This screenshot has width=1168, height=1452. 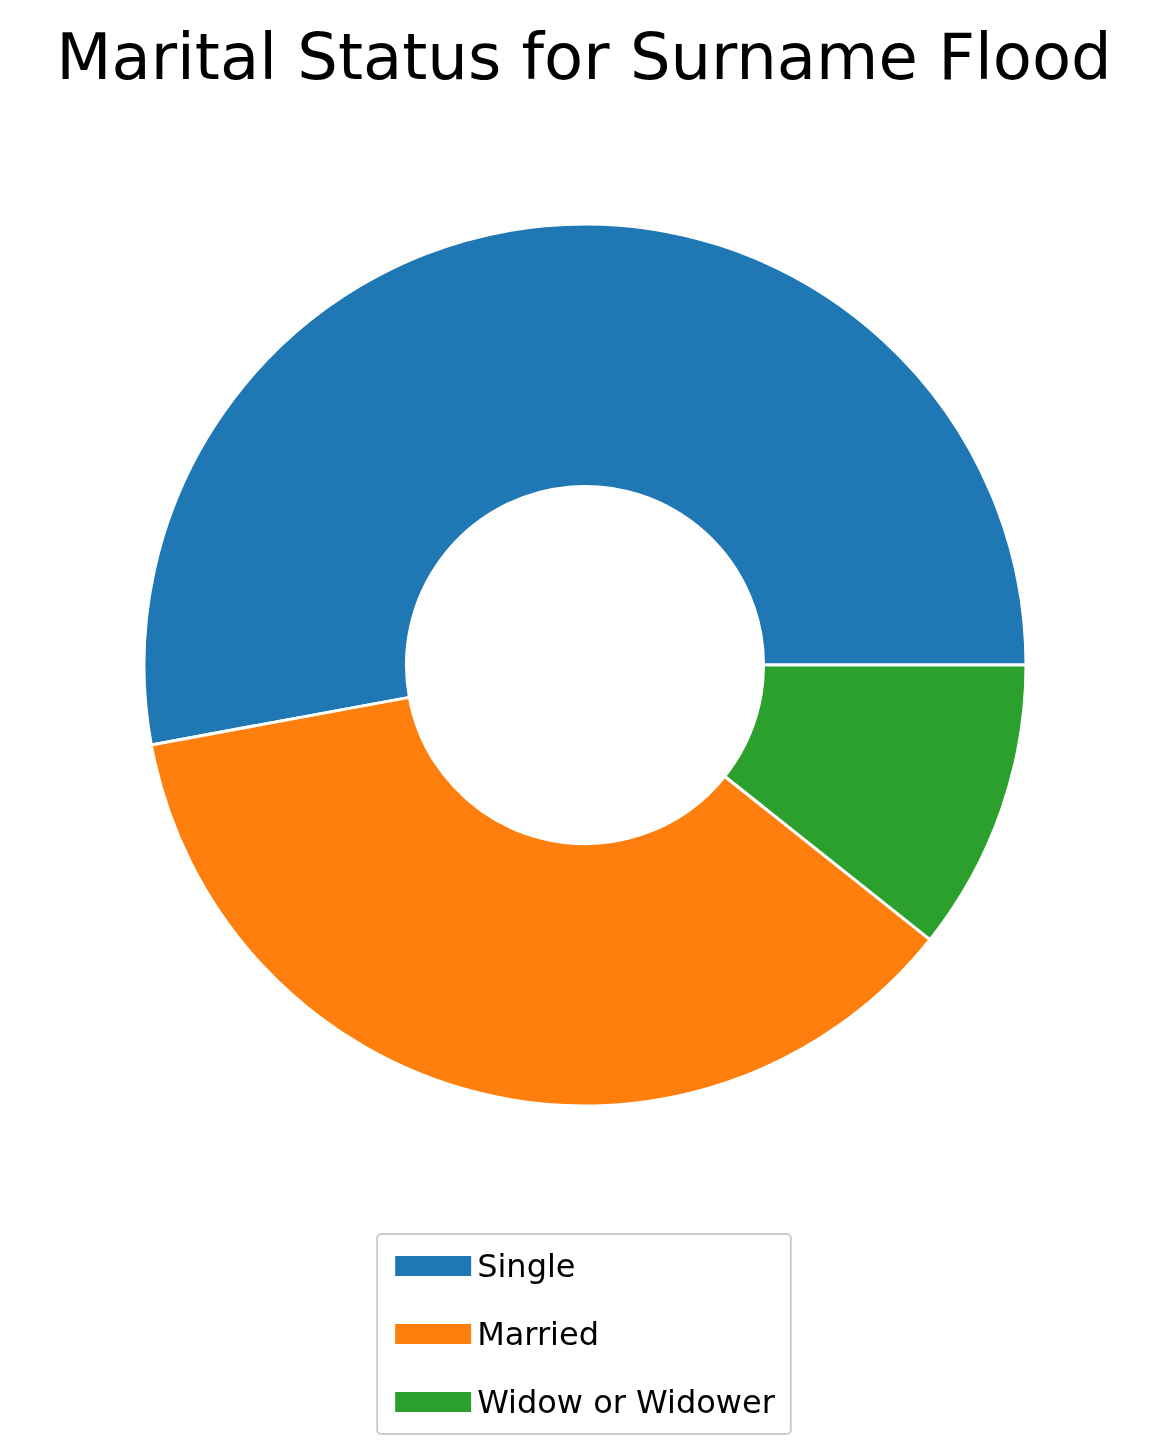 I want to click on legend-label: Single, so click(x=526, y=1266).